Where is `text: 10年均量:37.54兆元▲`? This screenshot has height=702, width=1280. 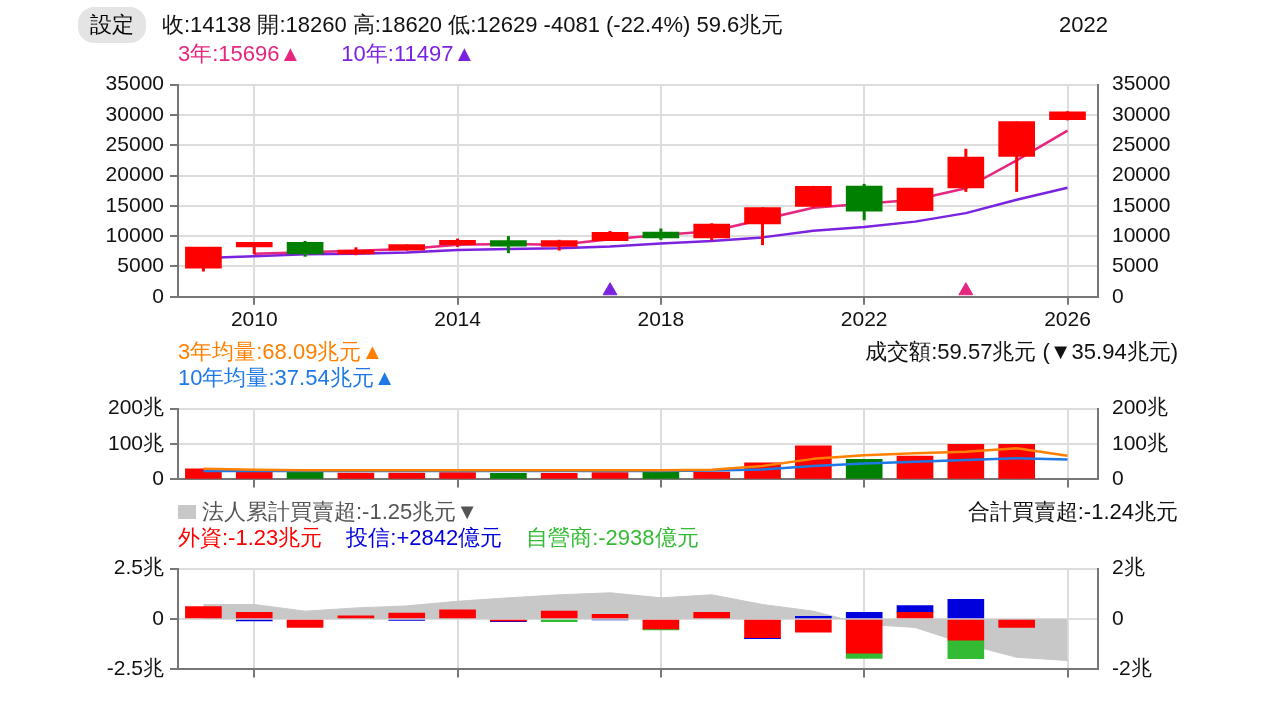
text: 10年均量:37.54兆元▲ is located at coordinates (287, 378).